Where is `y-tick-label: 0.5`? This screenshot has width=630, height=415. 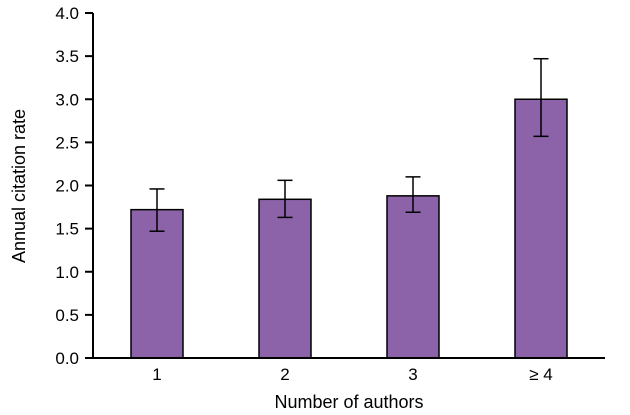 y-tick-label: 0.5 is located at coordinates (67, 315).